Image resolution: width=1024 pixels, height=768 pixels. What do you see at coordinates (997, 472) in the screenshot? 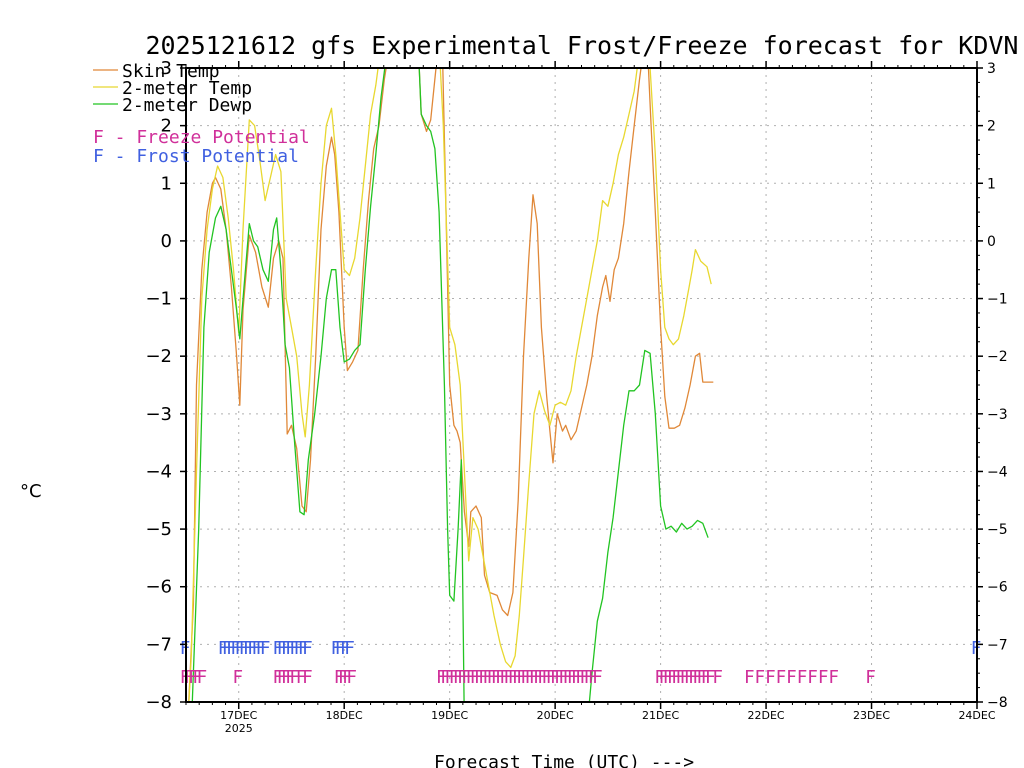
I see `y-tick-label-right: −4` at bounding box center [997, 472].